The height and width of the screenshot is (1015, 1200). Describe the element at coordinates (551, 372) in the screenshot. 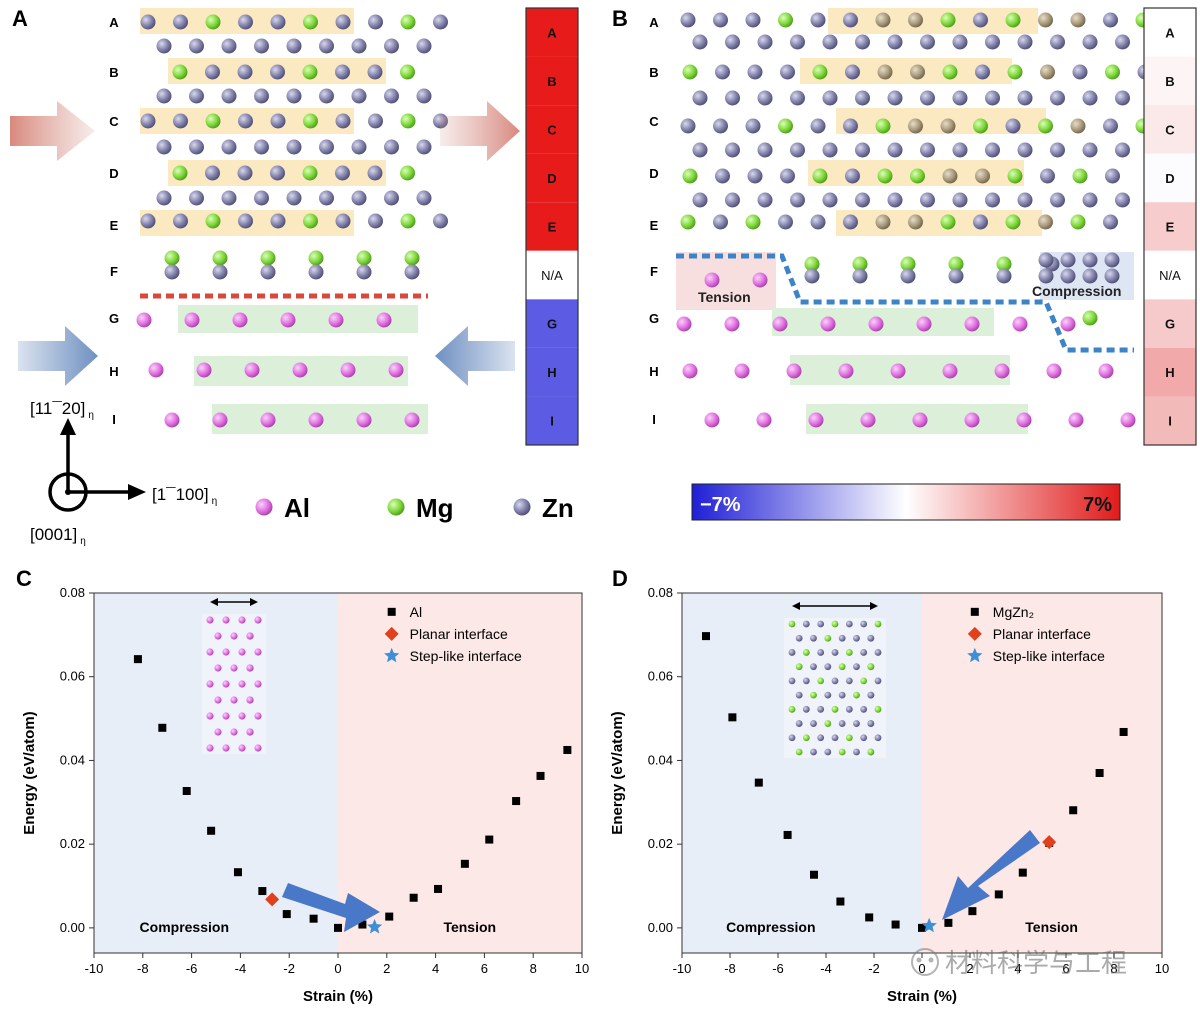

I see `panel-a-strain-cell-label: H` at that location.